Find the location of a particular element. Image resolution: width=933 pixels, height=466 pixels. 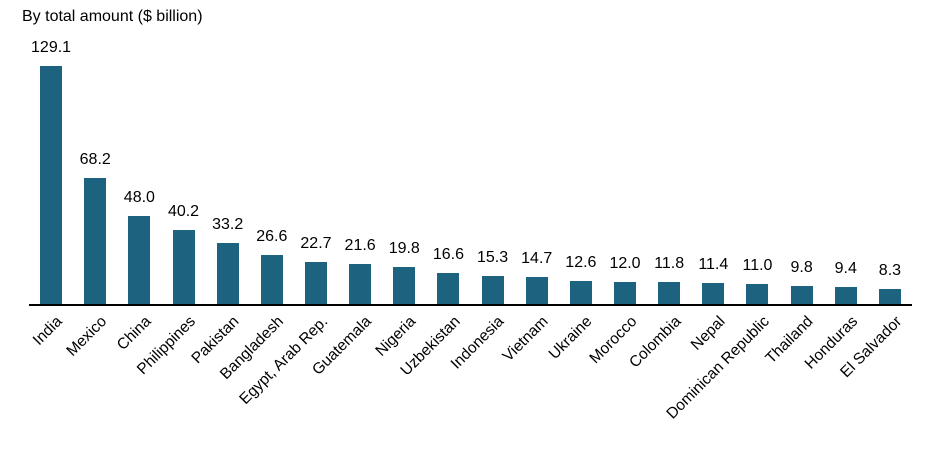

x-axis-tick-label: India is located at coordinates (48, 331).